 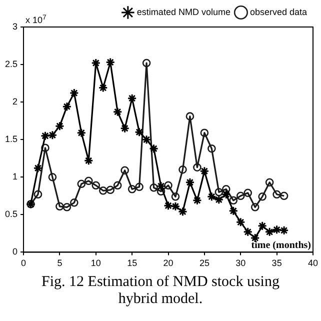 I want to click on legend-label: estimated NMD volume, so click(x=183, y=11).